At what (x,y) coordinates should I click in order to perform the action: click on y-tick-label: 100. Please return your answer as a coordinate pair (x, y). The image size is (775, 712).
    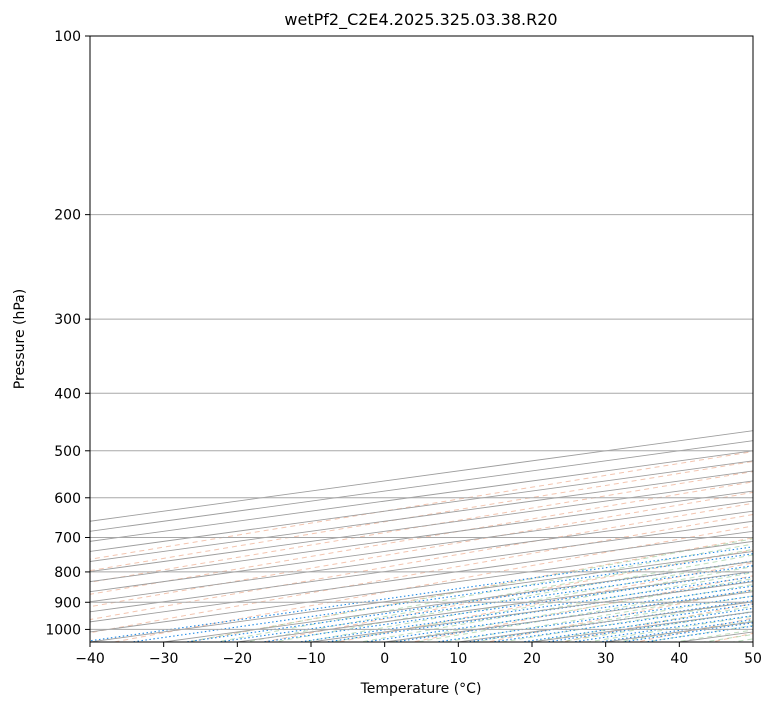
    Looking at the image, I should click on (67, 37).